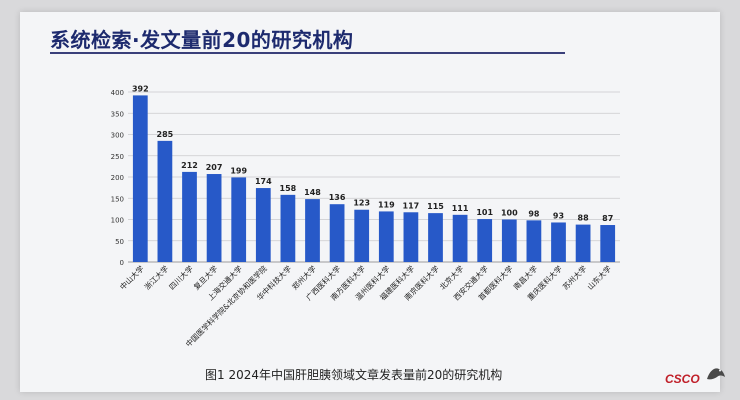  What do you see at coordinates (119, 242) in the screenshot?
I see `y-tick-label: 50` at bounding box center [119, 242].